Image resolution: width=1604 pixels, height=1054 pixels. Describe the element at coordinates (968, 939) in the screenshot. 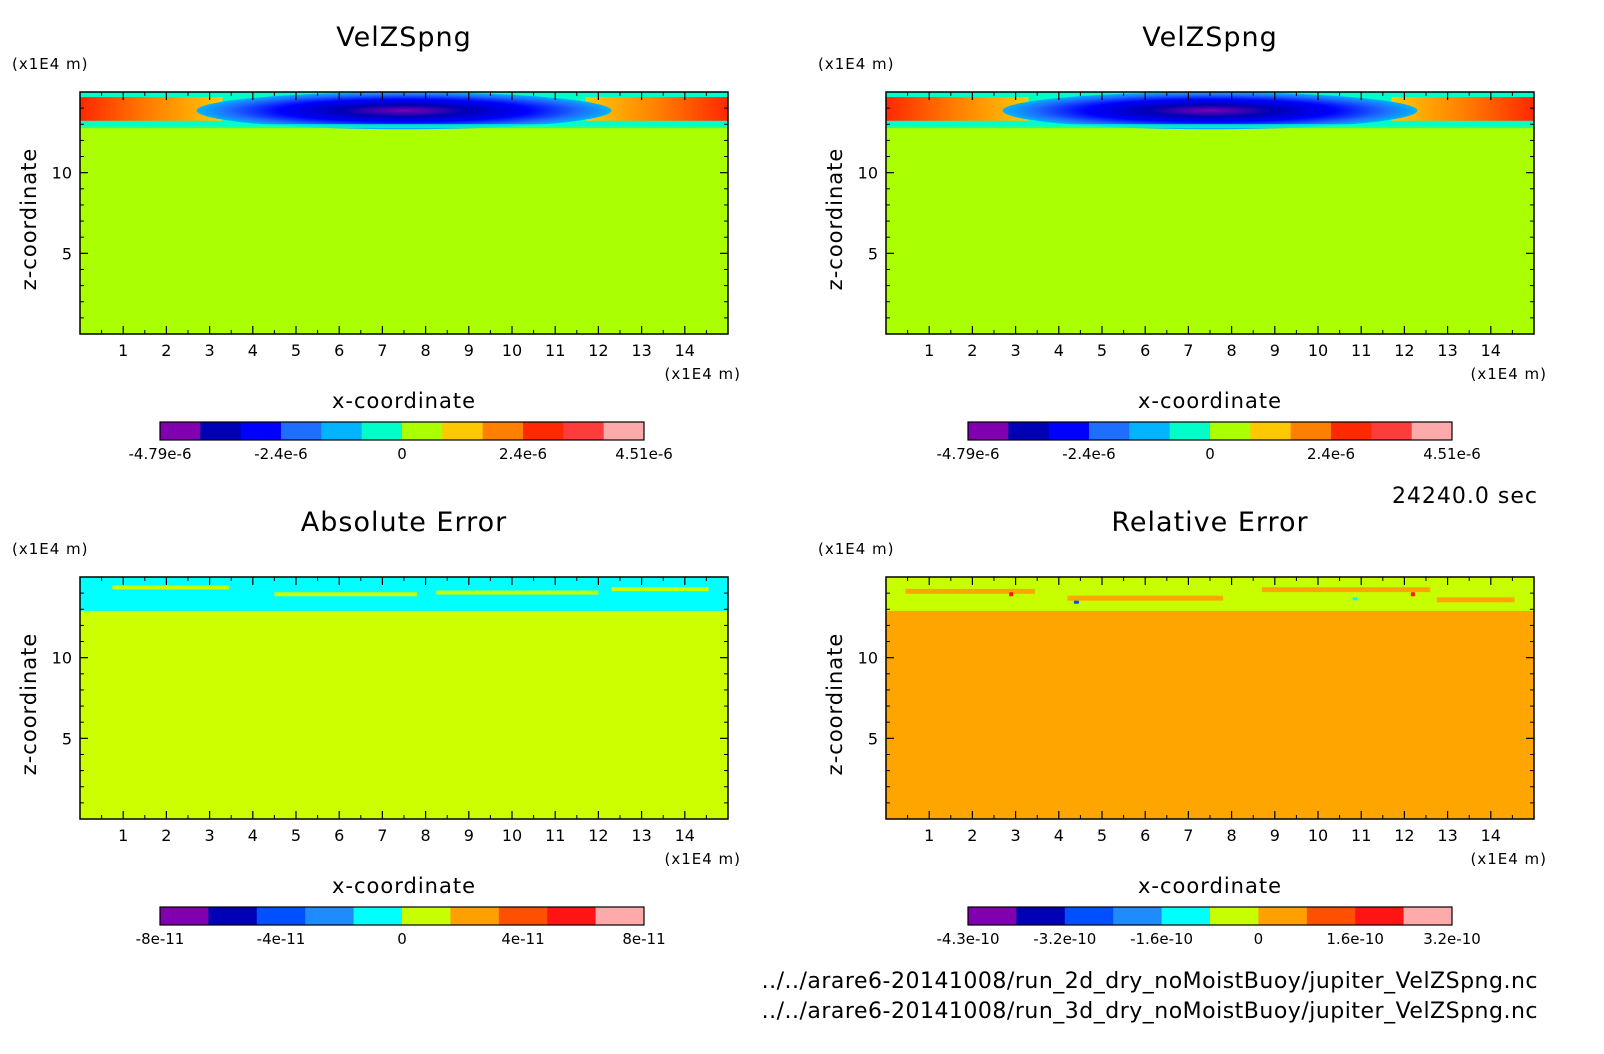

I see `colorbar-tick-label: -4.3e-10` at that location.